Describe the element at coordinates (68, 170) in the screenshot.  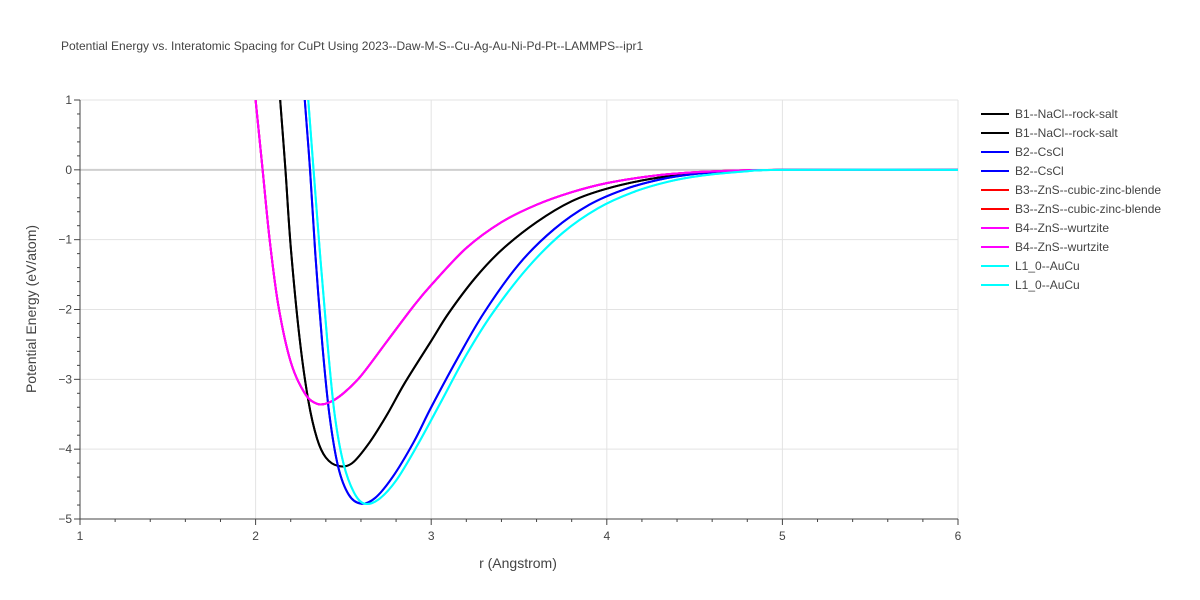
I see `y-tick-label: 0` at that location.